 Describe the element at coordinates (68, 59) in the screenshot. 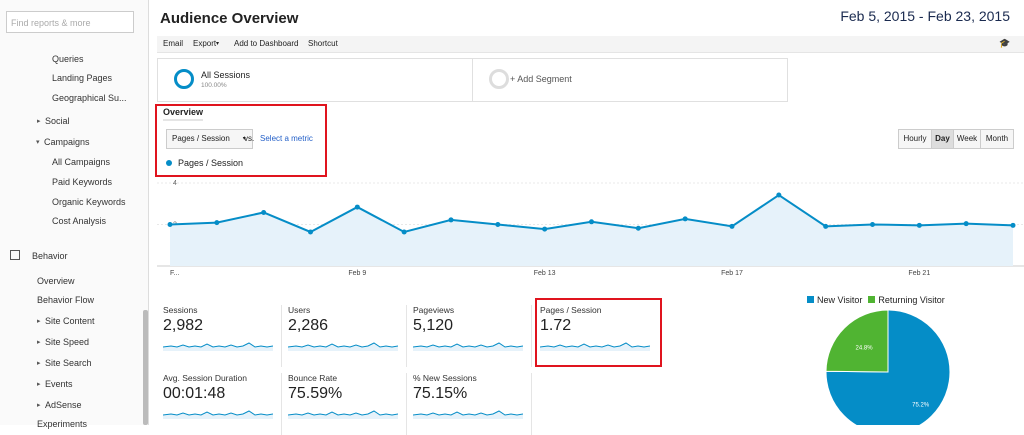

I see `nav-item: Queries` at that location.